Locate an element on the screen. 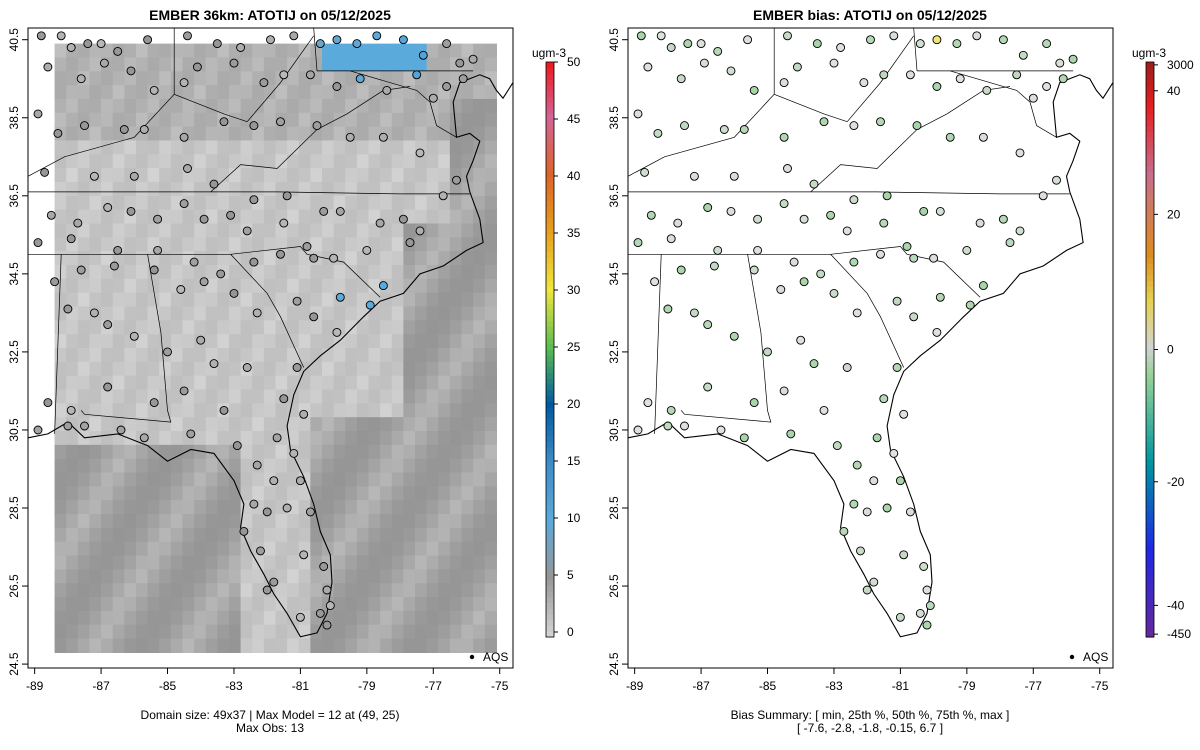  x-tick-label: -79 is located at coordinates (367, 686).